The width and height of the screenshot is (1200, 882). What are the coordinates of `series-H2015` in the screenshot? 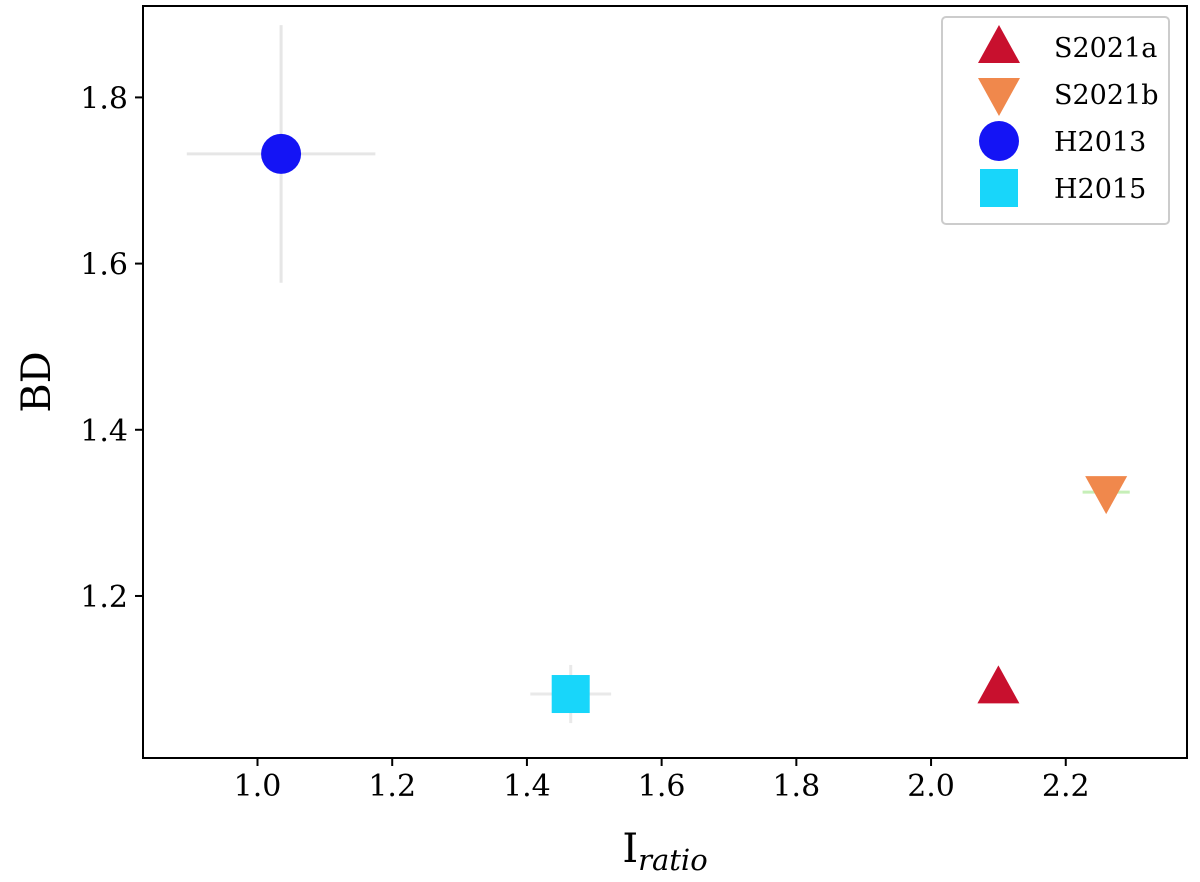 It's located at (571, 694).